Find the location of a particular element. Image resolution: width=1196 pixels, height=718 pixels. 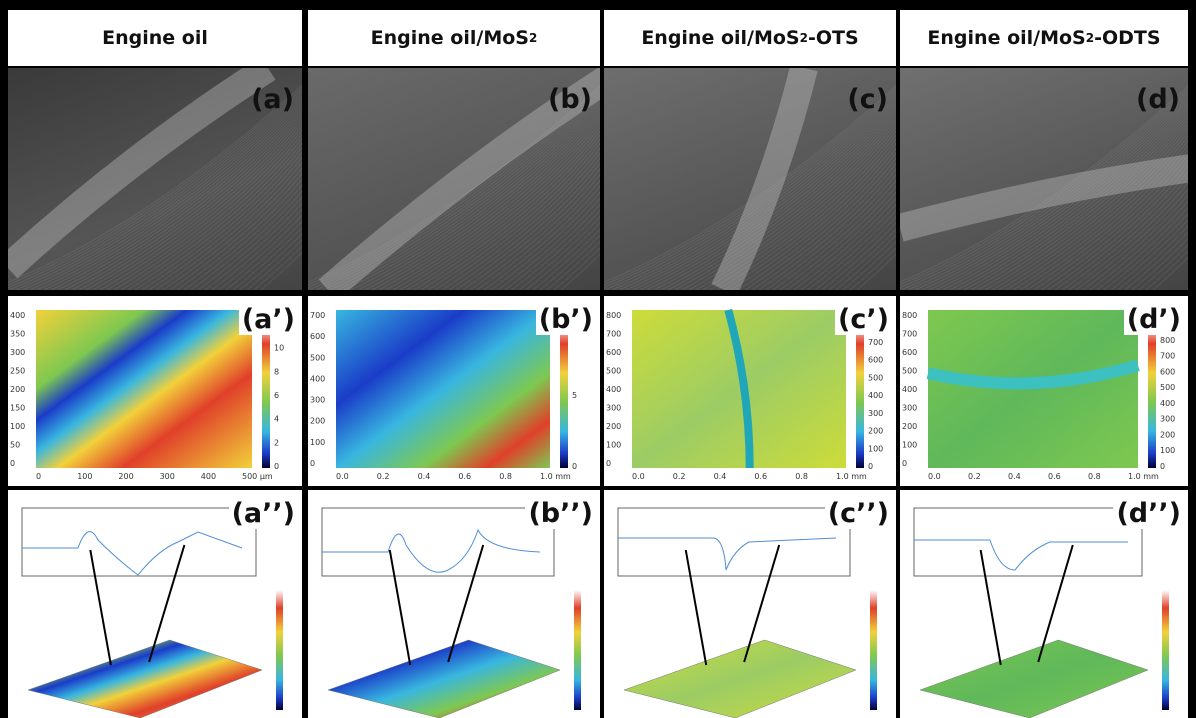

panel-label: (a’) is located at coordinates (268, 319).